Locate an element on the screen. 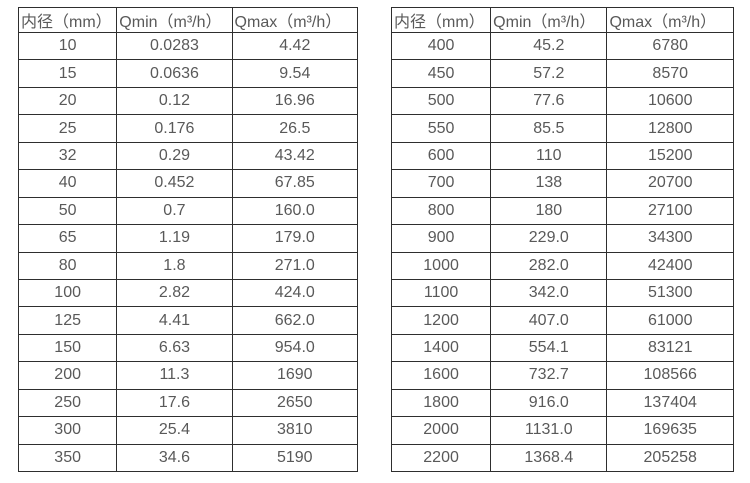  table-row: 50 0.7 160.0 is located at coordinates (188, 211).